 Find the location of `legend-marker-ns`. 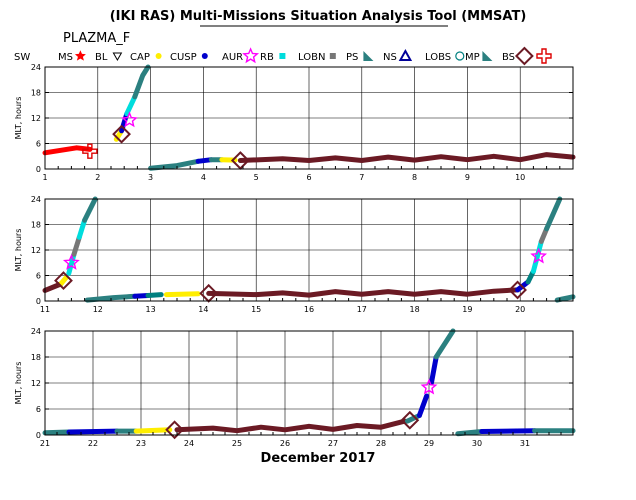

legend-marker-ns is located at coordinates (405, 54).